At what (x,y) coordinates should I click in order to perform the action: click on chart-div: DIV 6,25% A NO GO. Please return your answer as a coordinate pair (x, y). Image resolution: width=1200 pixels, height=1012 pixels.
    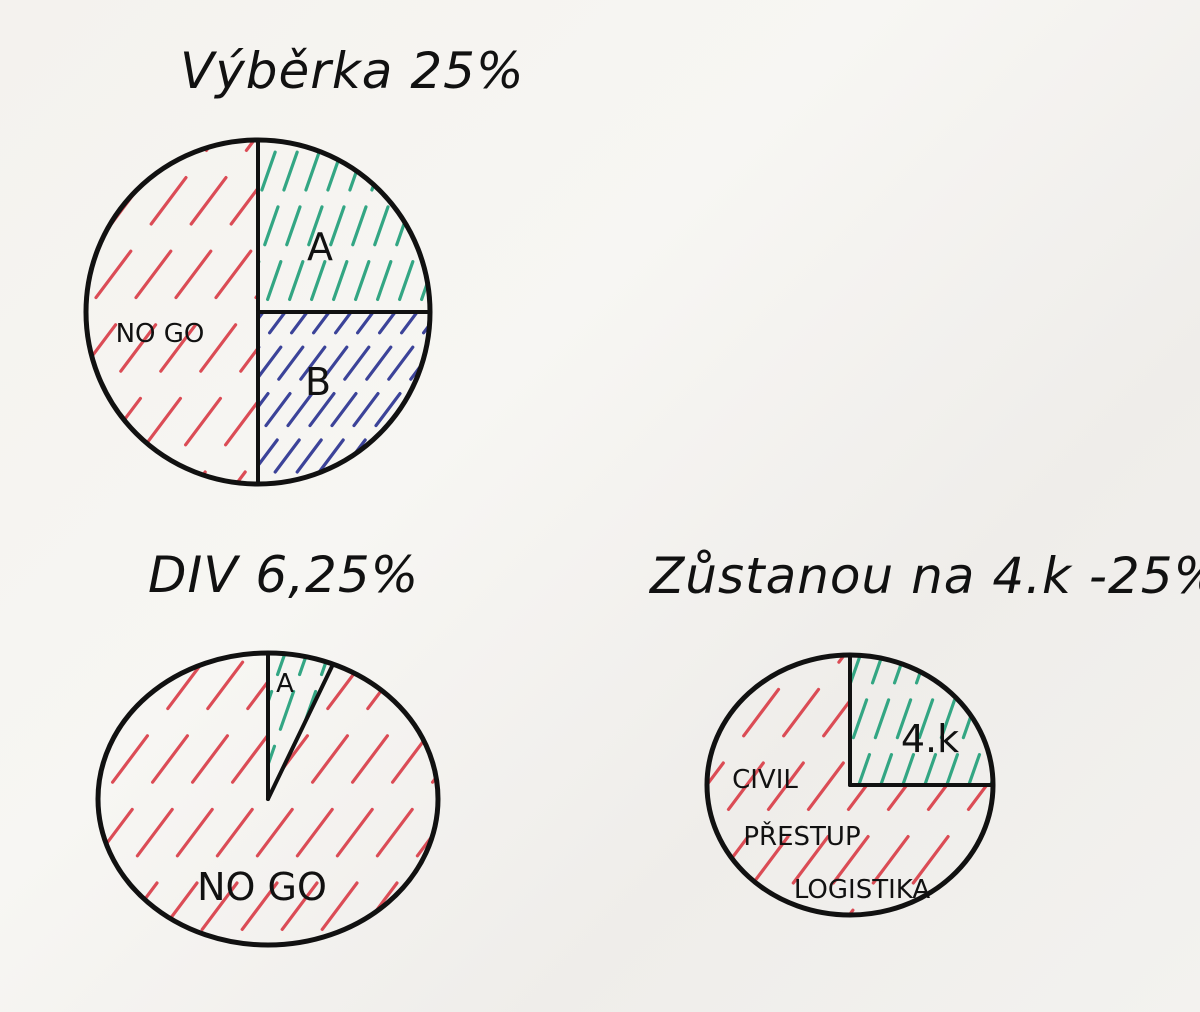
    Looking at the image, I should click on (268, 747).